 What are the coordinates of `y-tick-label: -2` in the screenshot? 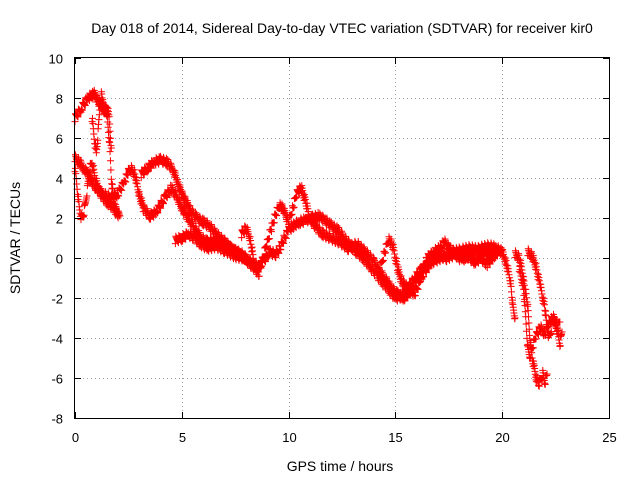 It's located at (57, 299).